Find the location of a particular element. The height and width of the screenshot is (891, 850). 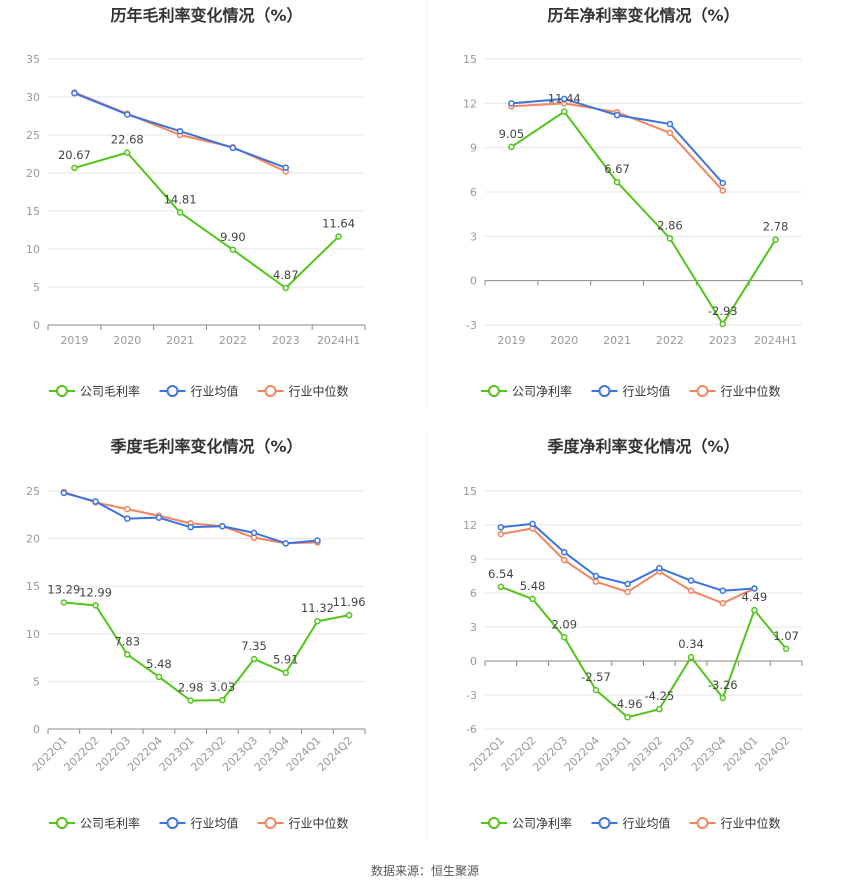

data-label: 2.86 is located at coordinates (670, 225).